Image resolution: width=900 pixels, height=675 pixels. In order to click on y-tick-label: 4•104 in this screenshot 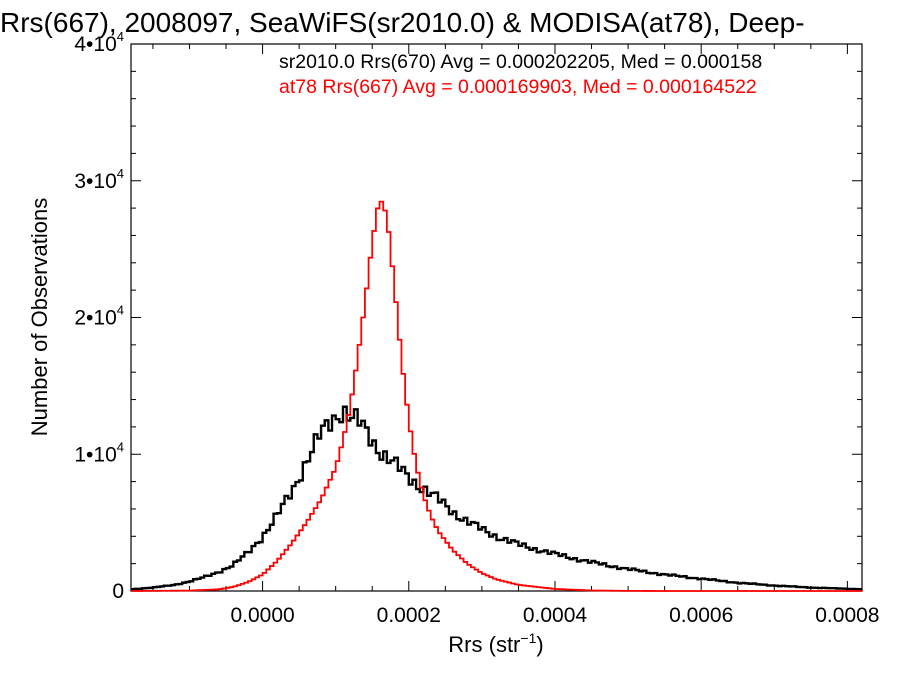, I will do `click(99, 42)`.